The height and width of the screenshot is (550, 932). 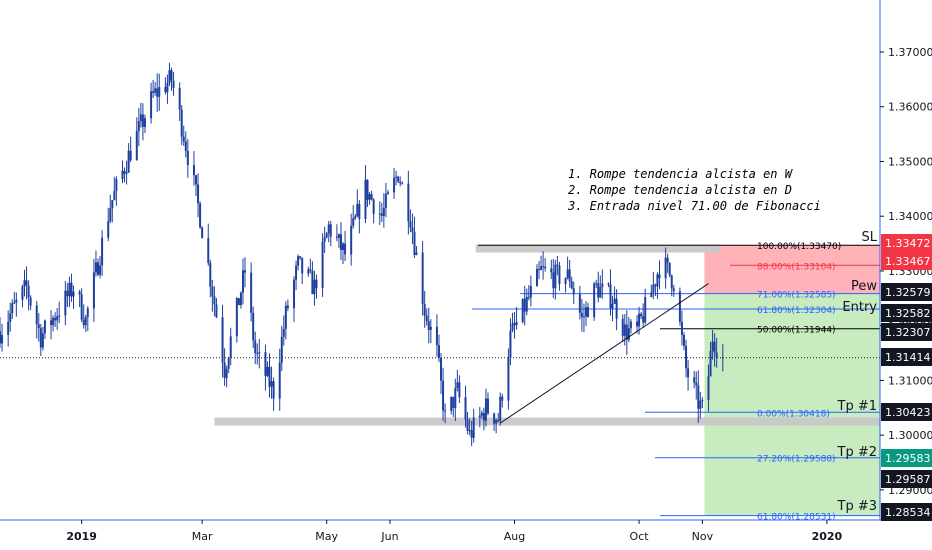 What do you see at coordinates (859, 307) in the screenshot?
I see `level-tag-3: Entry` at bounding box center [859, 307].